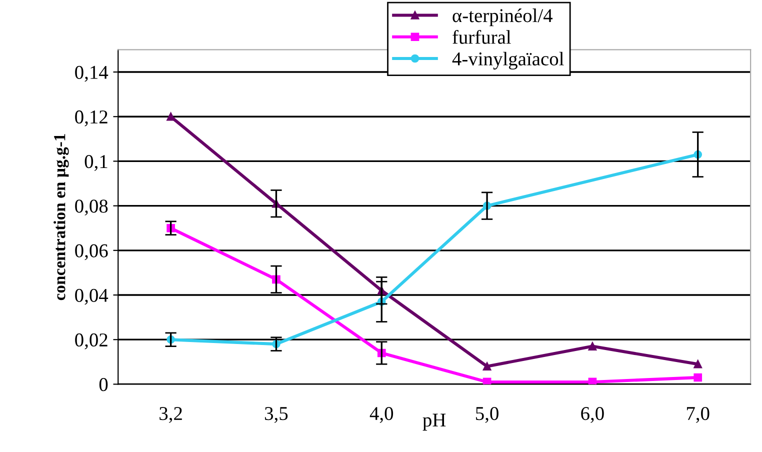 The image size is (762, 452). What do you see at coordinates (96, 163) in the screenshot?
I see `y-tick-label: 0,1` at bounding box center [96, 163].